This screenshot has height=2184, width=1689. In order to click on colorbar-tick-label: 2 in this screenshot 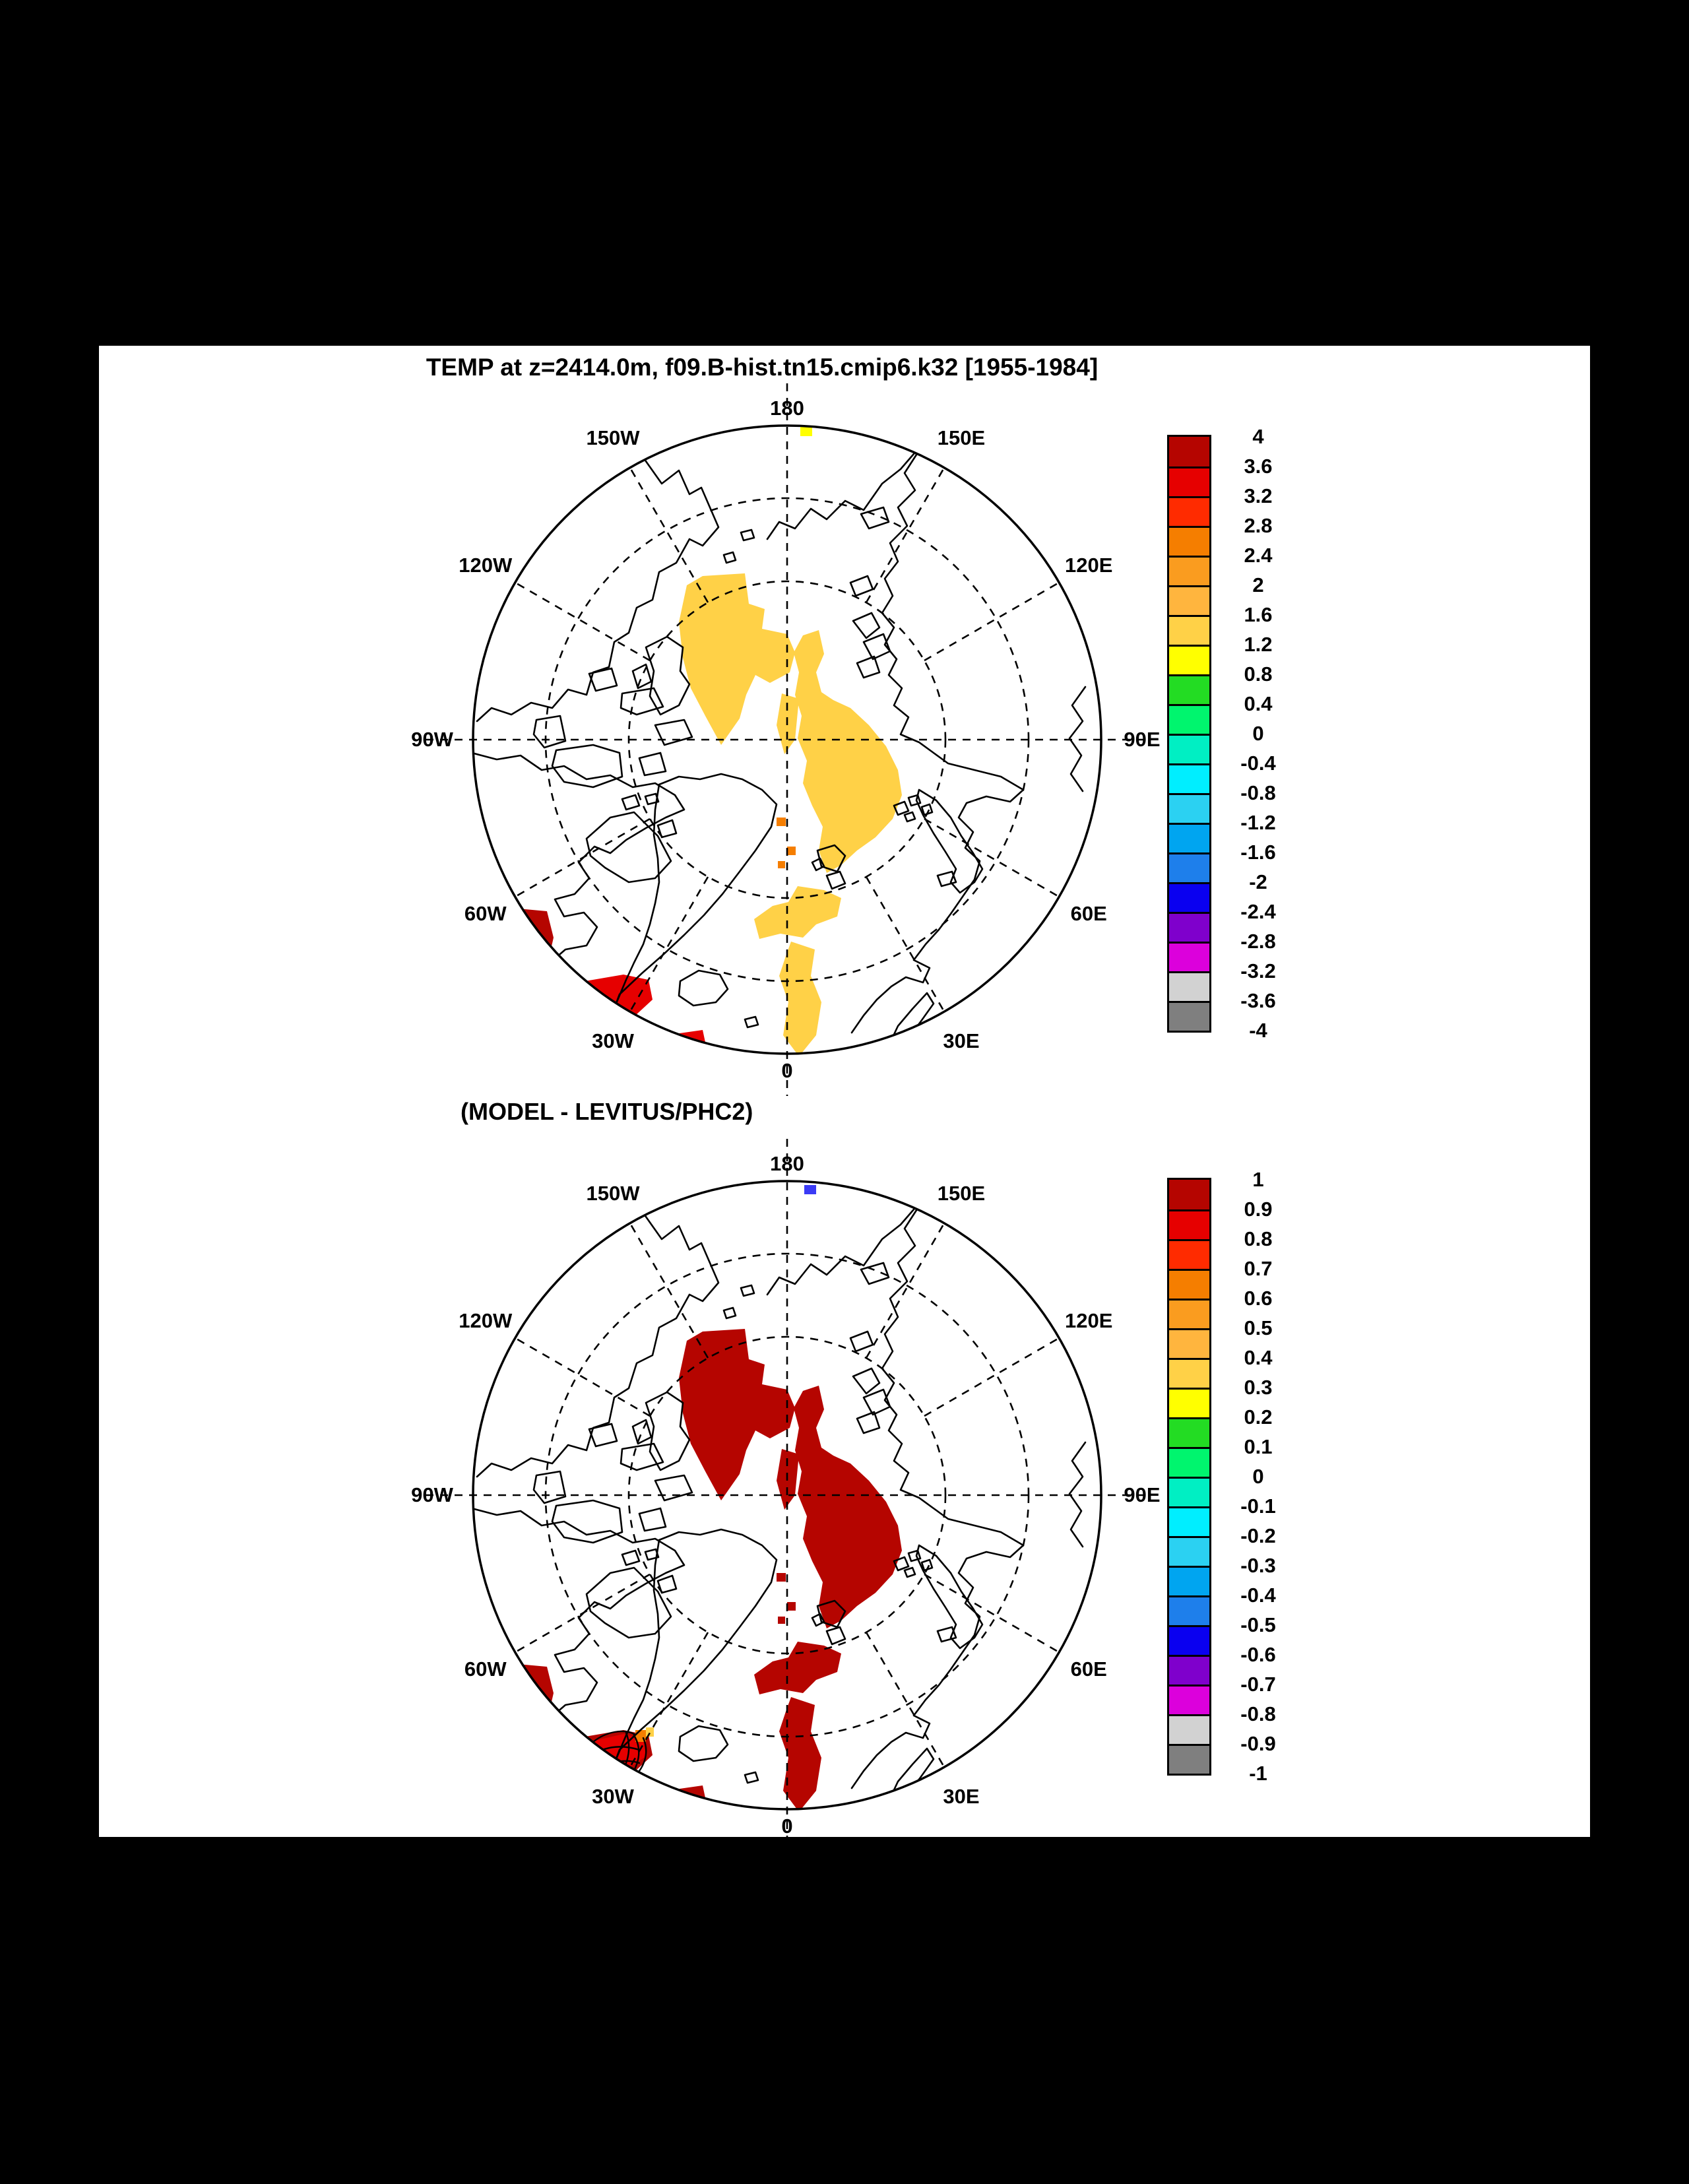, I will do `click(1258, 584)`.